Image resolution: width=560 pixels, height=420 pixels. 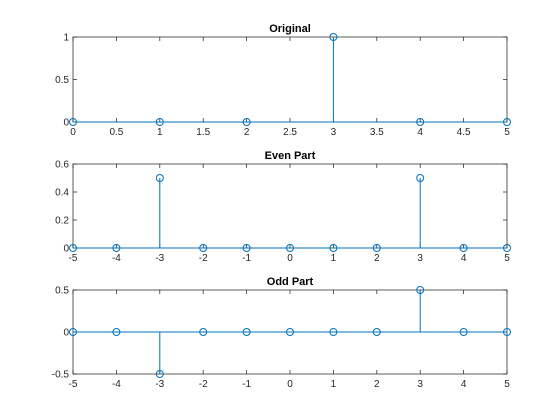 I want to click on chart-title: Odd Part, so click(x=290, y=282).